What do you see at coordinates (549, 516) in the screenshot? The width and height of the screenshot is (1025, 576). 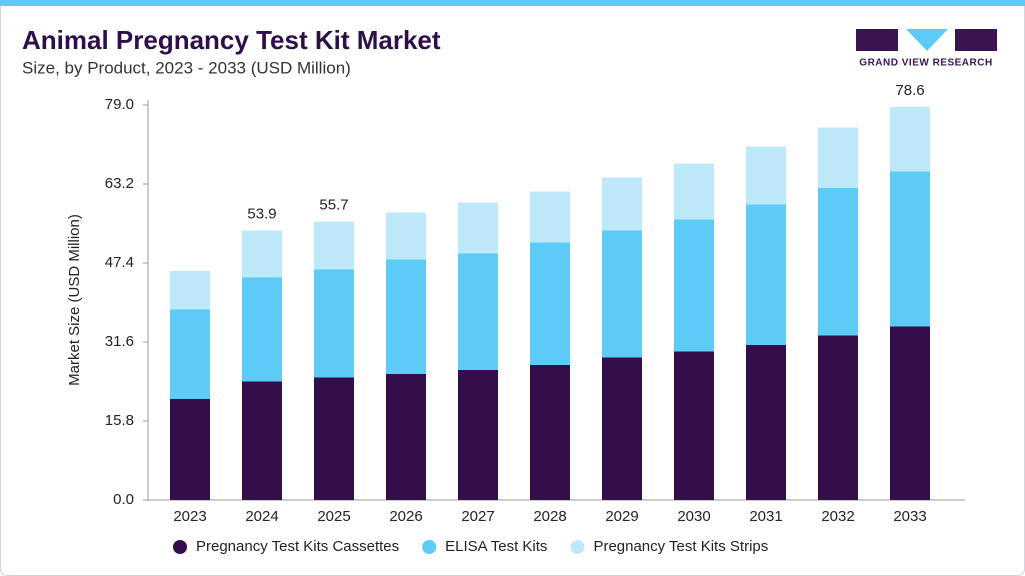 I see `x-tick-label: 2028` at bounding box center [549, 516].